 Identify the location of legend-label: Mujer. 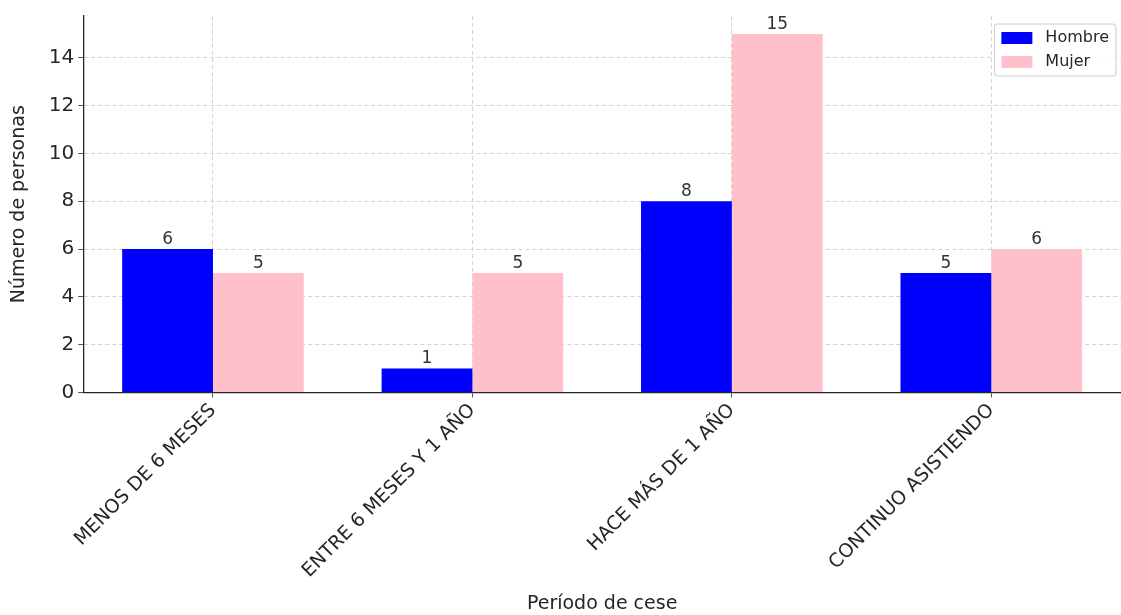
(1068, 61).